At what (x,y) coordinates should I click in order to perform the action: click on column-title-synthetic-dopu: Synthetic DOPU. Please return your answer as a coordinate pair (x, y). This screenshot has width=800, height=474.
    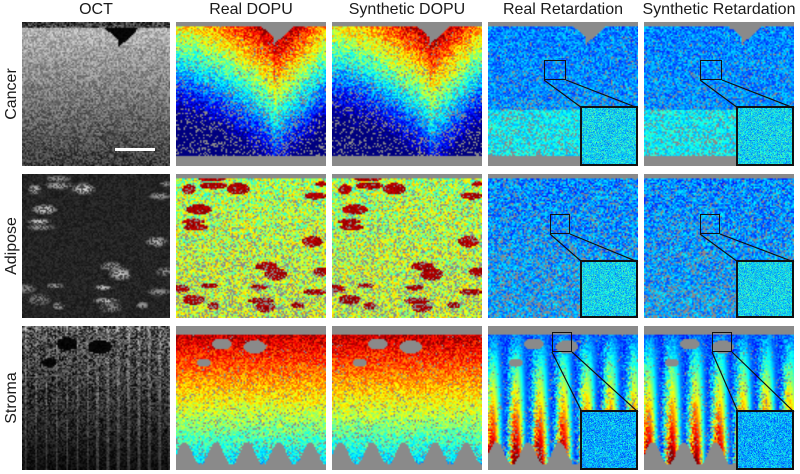
    Looking at the image, I should click on (407, 9).